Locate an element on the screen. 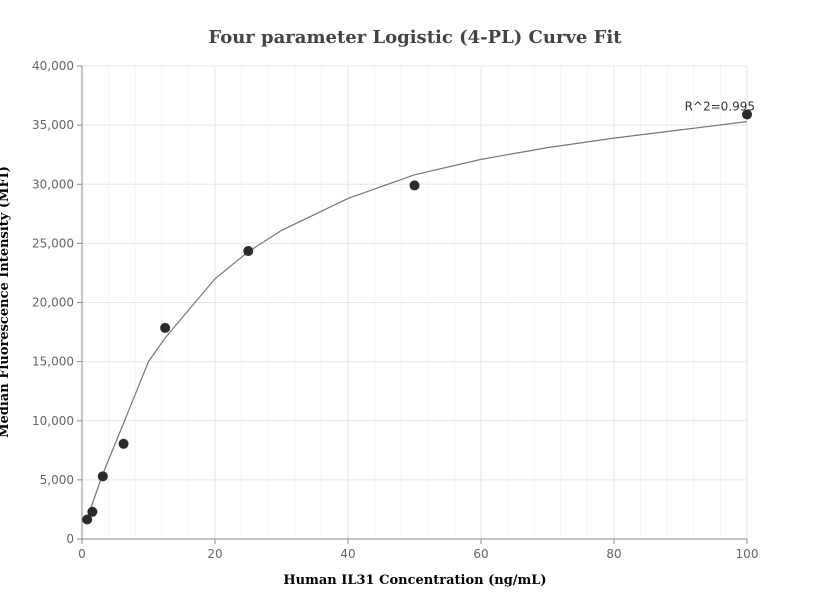 This screenshot has height=616, width=830. x-tick-label: 20 is located at coordinates (214, 554).